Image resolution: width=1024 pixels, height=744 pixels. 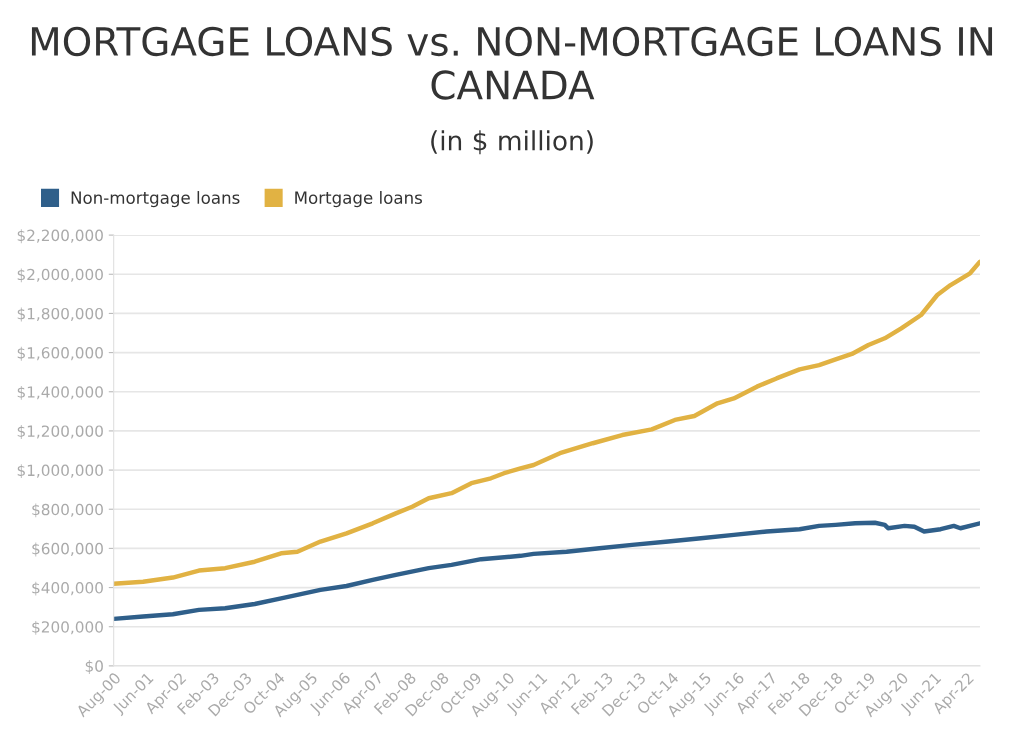 What do you see at coordinates (155, 199) in the screenshot?
I see `legend-label: Non-mortgage loans` at bounding box center [155, 199].